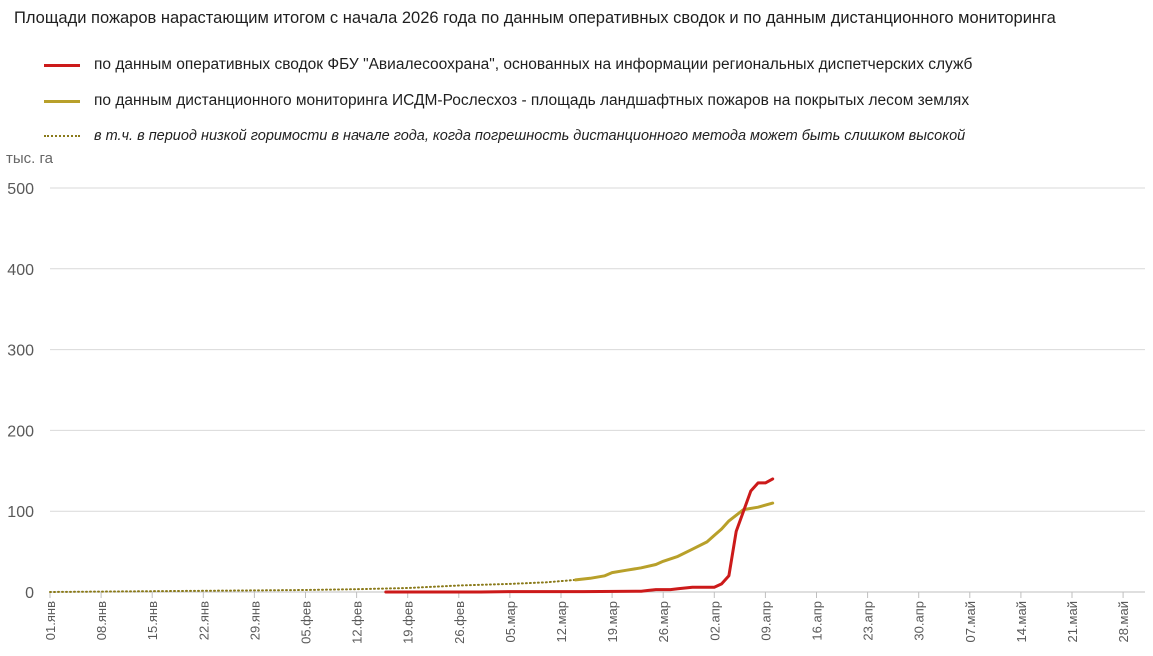 The image size is (1153, 656). I want to click on x-tick-label: 30.апр, so click(919, 621).